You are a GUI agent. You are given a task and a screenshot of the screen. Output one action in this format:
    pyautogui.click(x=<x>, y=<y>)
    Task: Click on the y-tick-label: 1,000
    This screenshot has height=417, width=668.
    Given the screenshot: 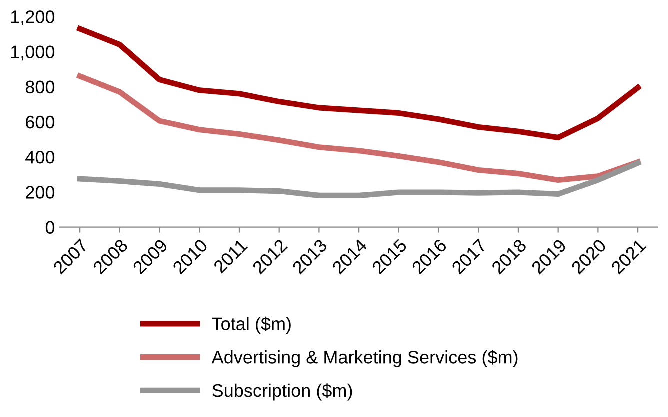 What is the action you would take?
    pyautogui.click(x=33, y=53)
    